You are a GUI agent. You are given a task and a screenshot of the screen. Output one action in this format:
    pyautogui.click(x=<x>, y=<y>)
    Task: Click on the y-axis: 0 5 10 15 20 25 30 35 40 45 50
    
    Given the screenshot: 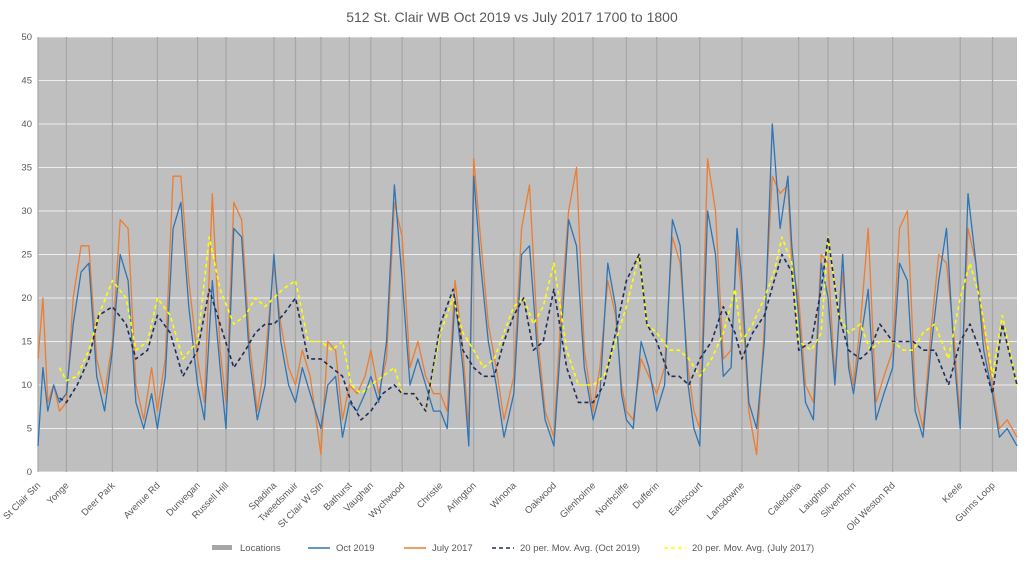 What is the action you would take?
    pyautogui.click(x=26, y=255)
    